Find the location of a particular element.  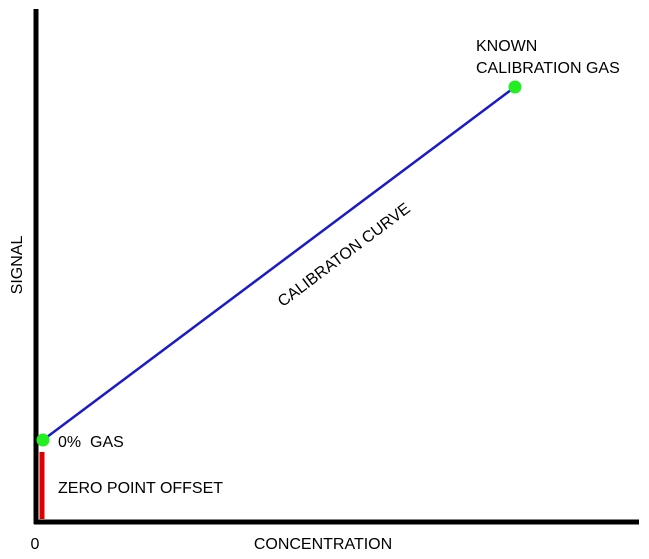

point-label: CALIBRATION GAS is located at coordinates (548, 68).